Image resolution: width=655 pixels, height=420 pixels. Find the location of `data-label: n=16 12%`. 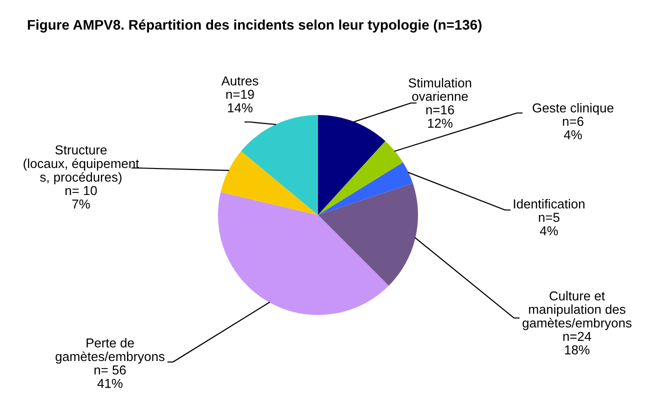

data-label: n=16 12% is located at coordinates (440, 116).